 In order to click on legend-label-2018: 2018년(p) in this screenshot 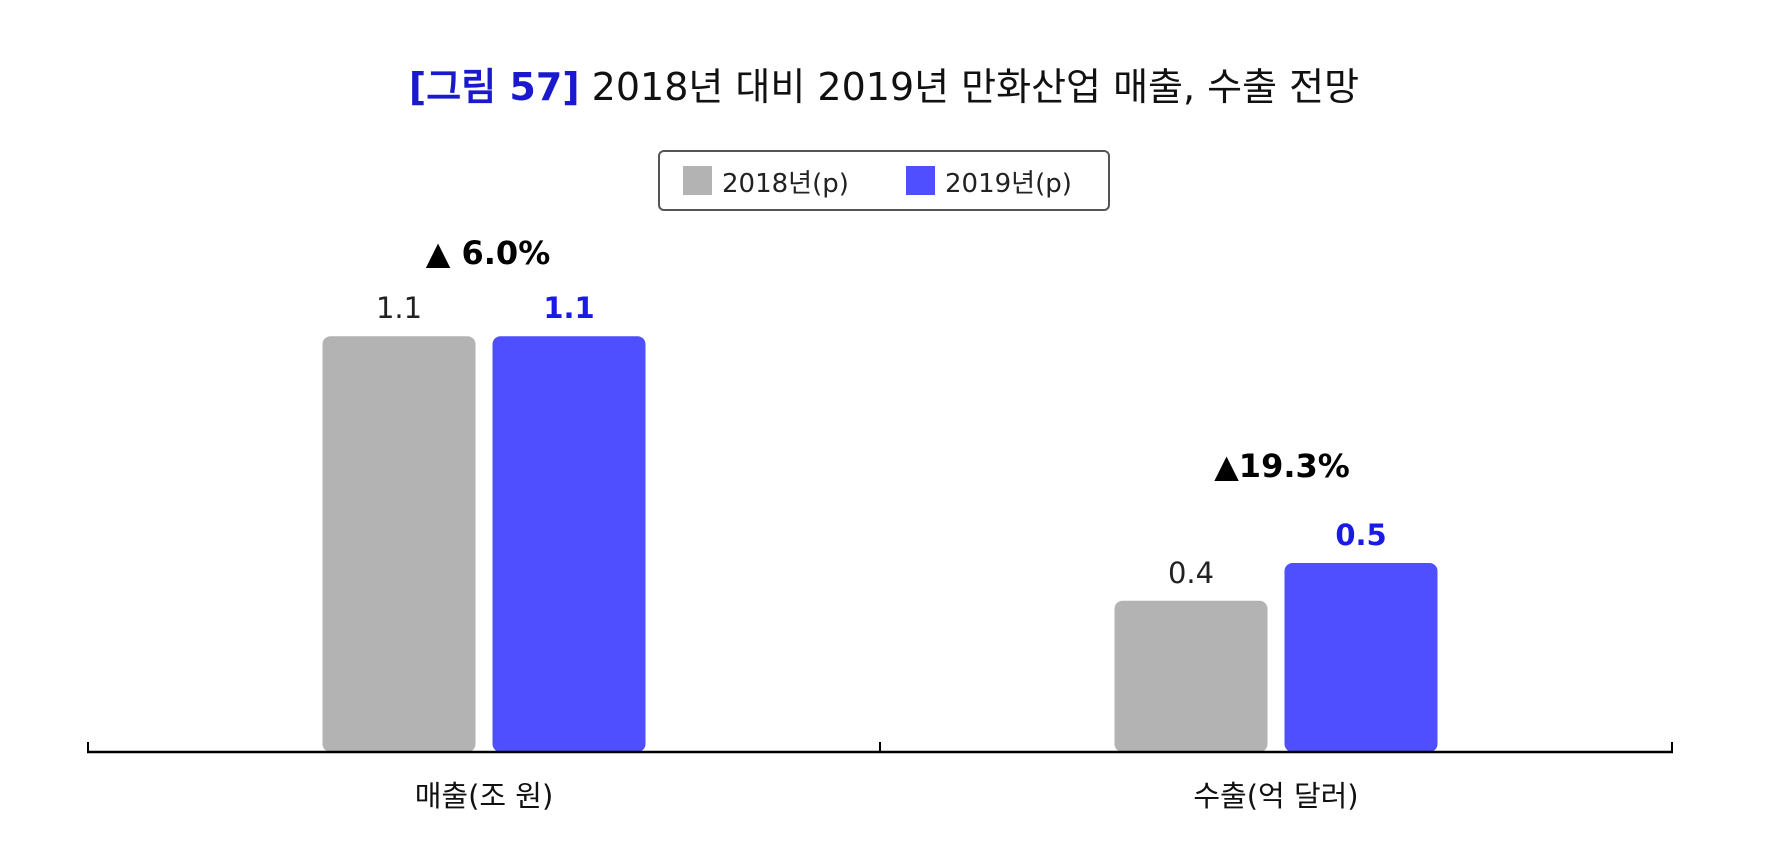, I will do `click(785, 184)`.